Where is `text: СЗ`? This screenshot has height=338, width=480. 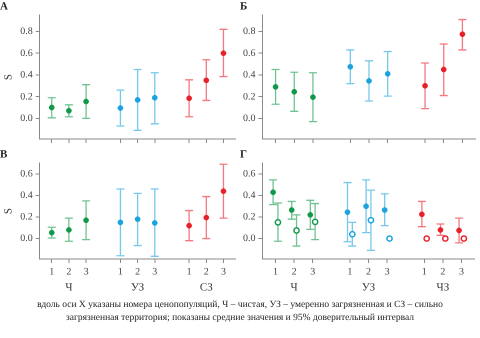 text: СЗ is located at coordinates (207, 287).